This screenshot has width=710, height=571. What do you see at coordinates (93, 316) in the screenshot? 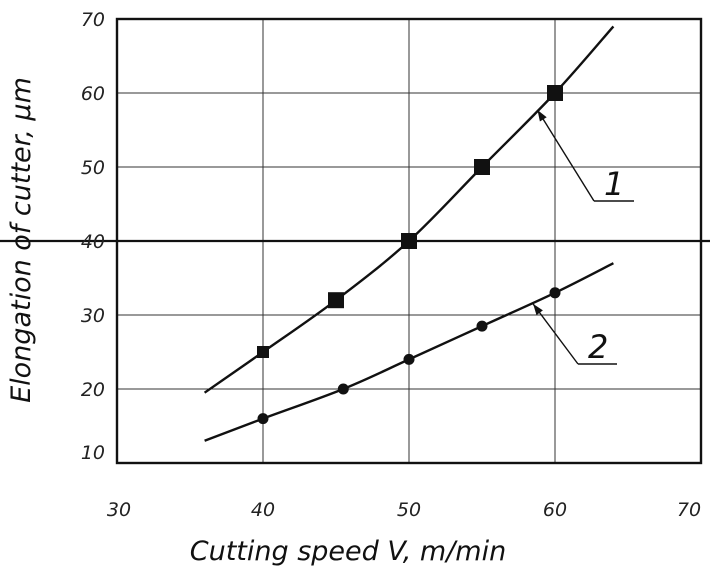
I see `y-tick-label: 30` at bounding box center [93, 316].